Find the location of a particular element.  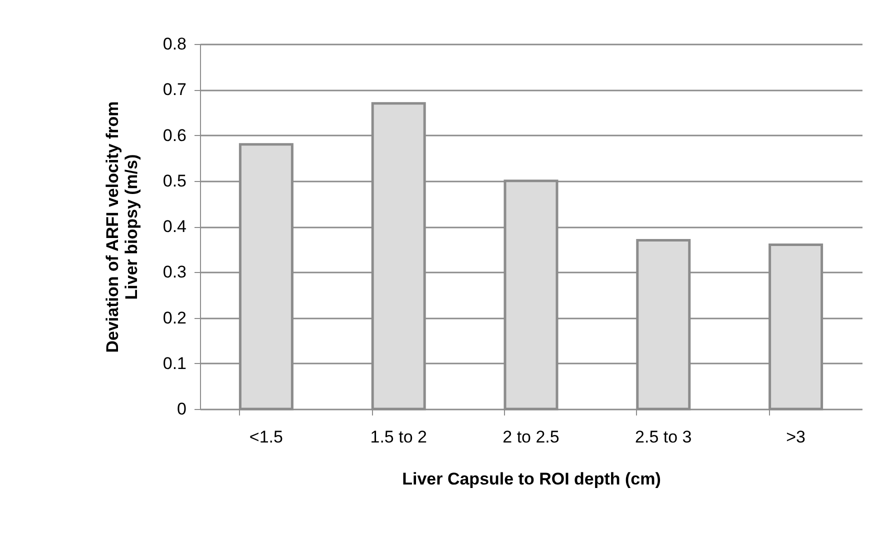

x-tick-label: 1.5 to 2 is located at coordinates (398, 437).